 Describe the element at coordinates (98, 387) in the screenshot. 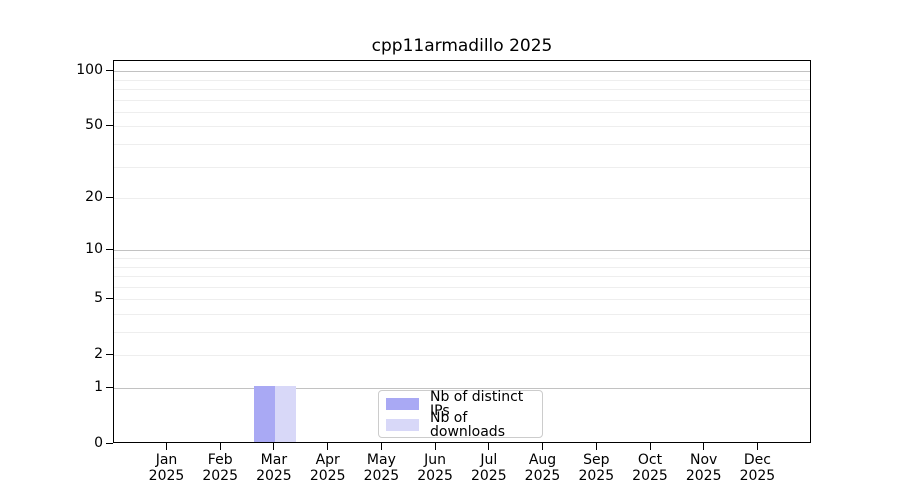

I see `y-tick-label: 1` at that location.